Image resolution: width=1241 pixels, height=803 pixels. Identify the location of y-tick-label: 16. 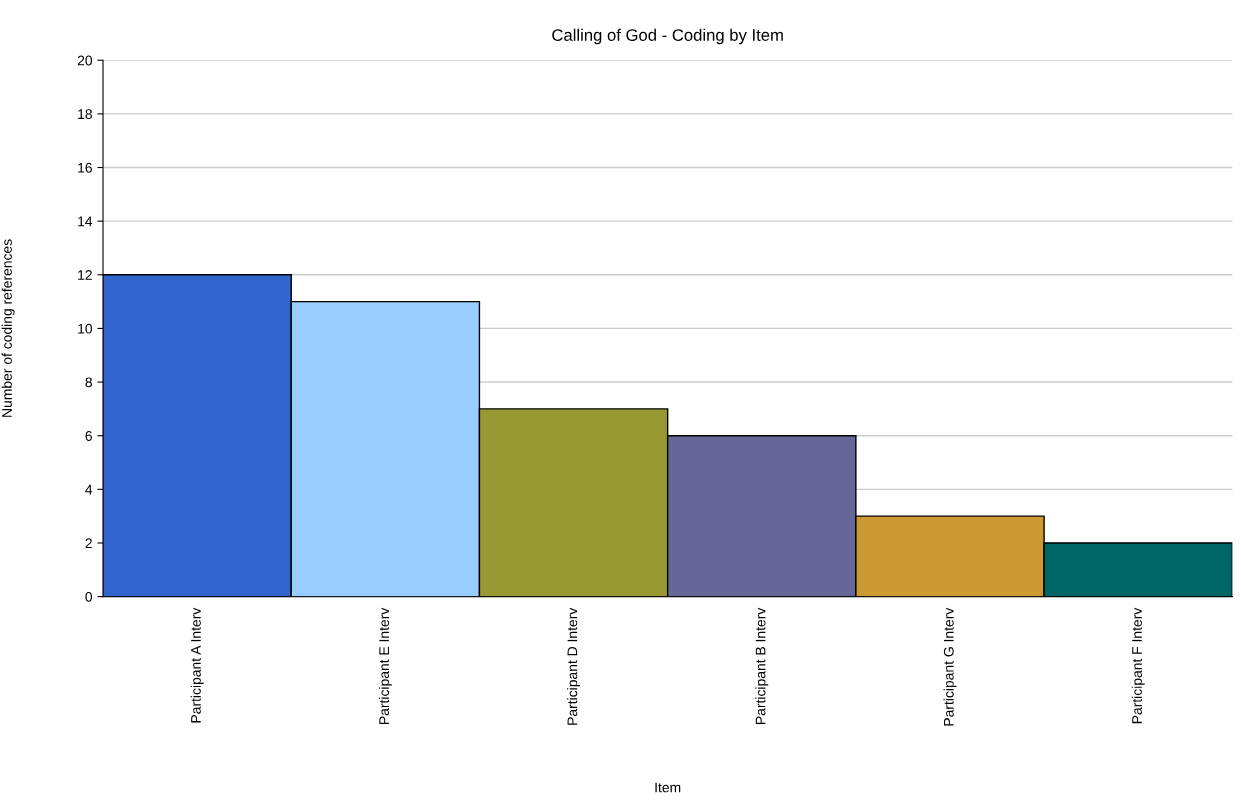
(85, 167).